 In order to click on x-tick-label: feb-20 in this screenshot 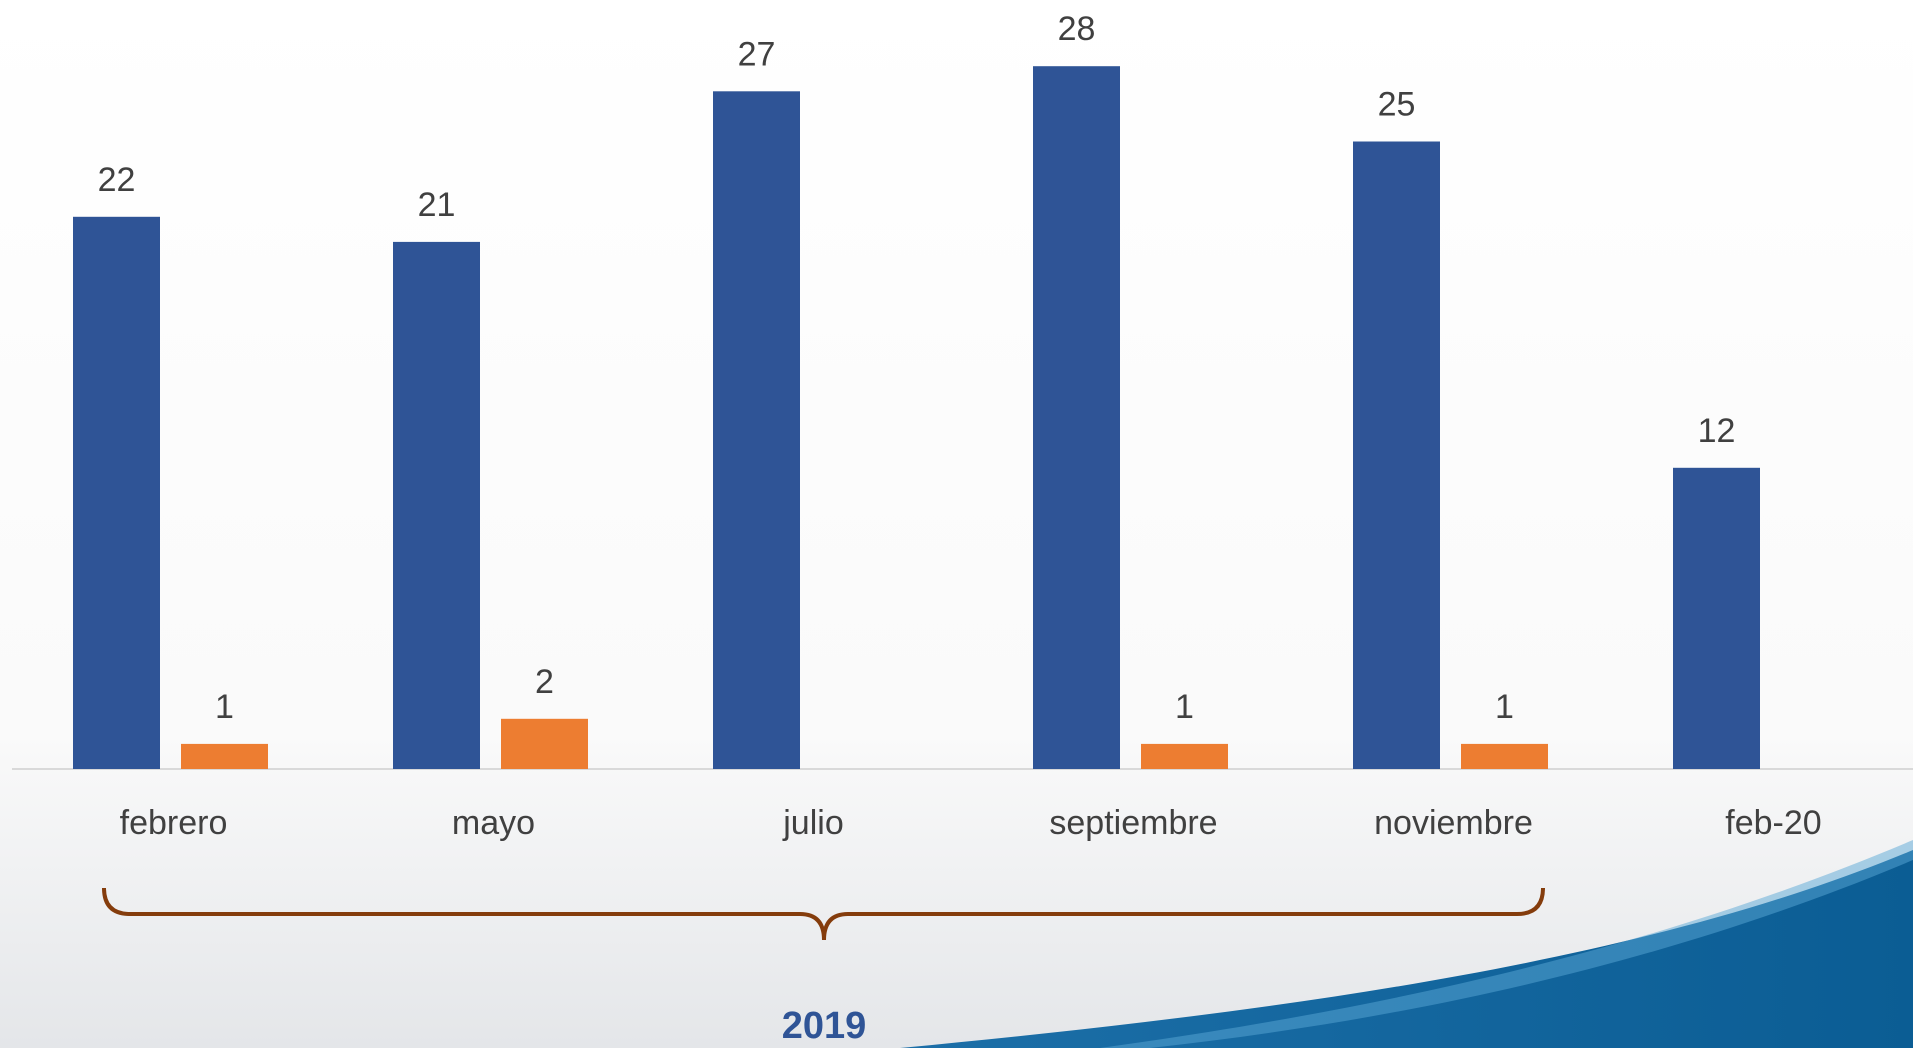, I will do `click(1773, 823)`.